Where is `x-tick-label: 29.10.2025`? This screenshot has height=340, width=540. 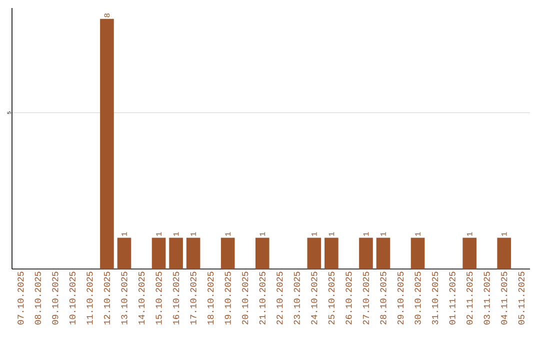
x-tick-label: 29.10.2025 is located at coordinates (400, 298).